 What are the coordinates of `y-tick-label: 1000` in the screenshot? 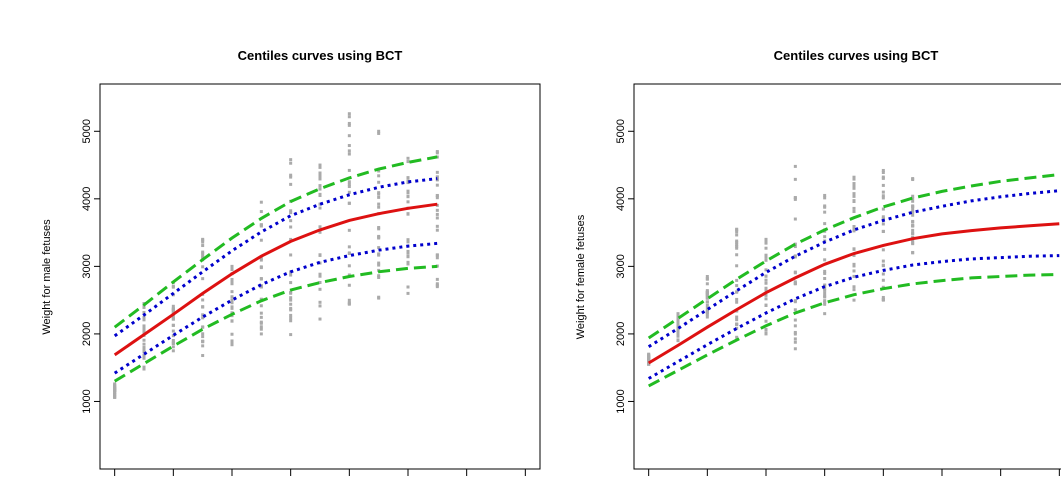 It's located at (621, 401).